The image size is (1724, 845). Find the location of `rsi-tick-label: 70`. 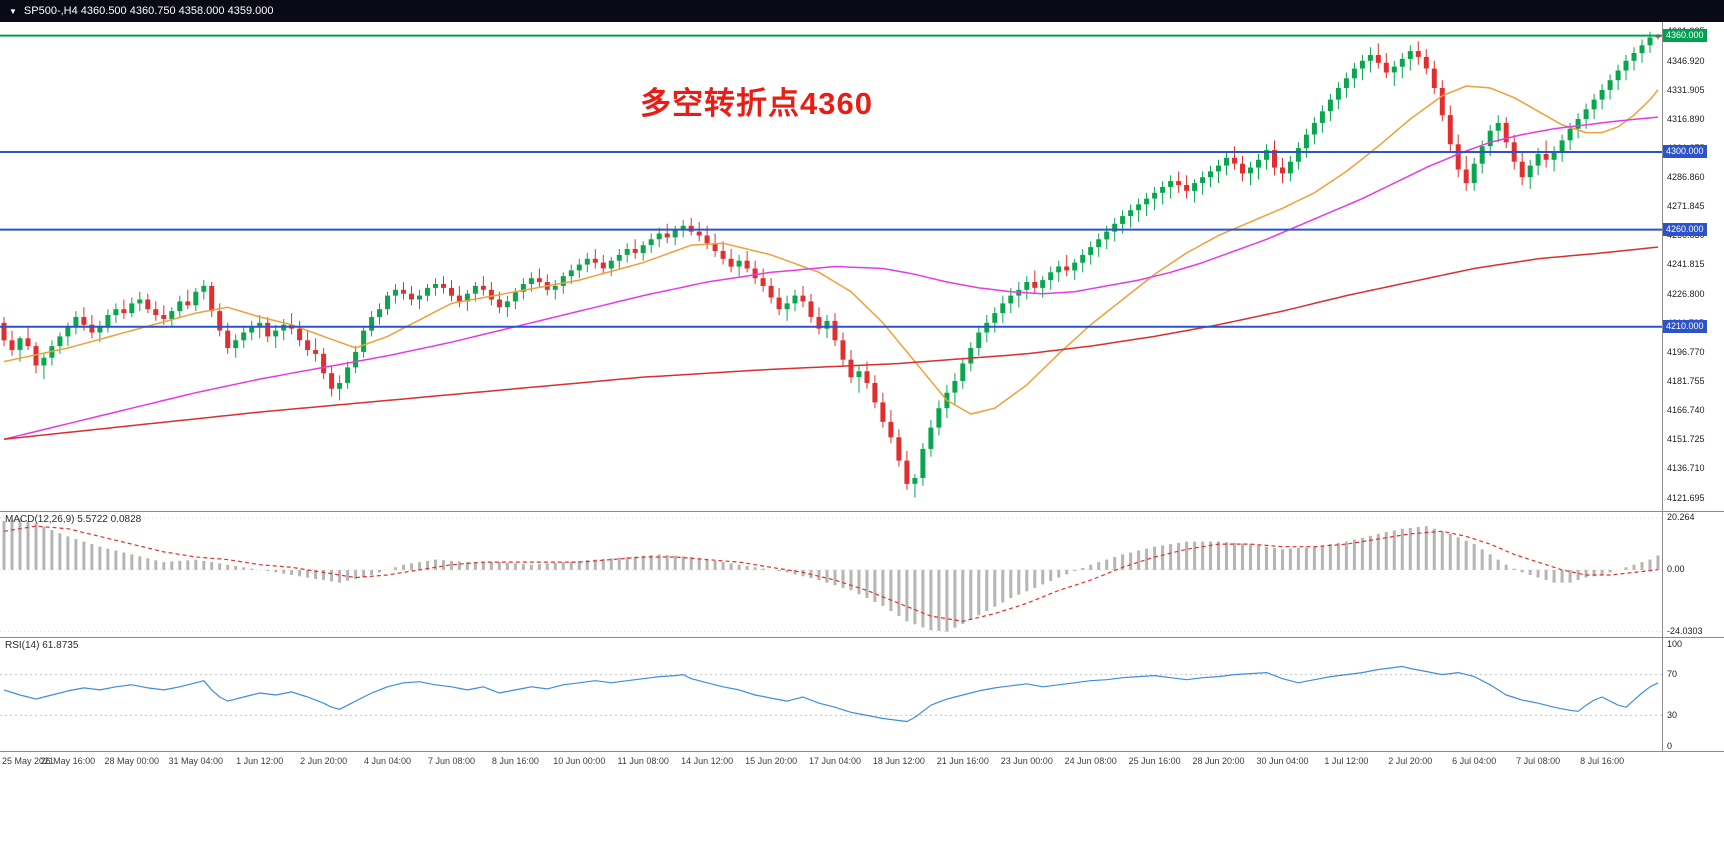

rsi-tick-label: 70 is located at coordinates (1672, 674).